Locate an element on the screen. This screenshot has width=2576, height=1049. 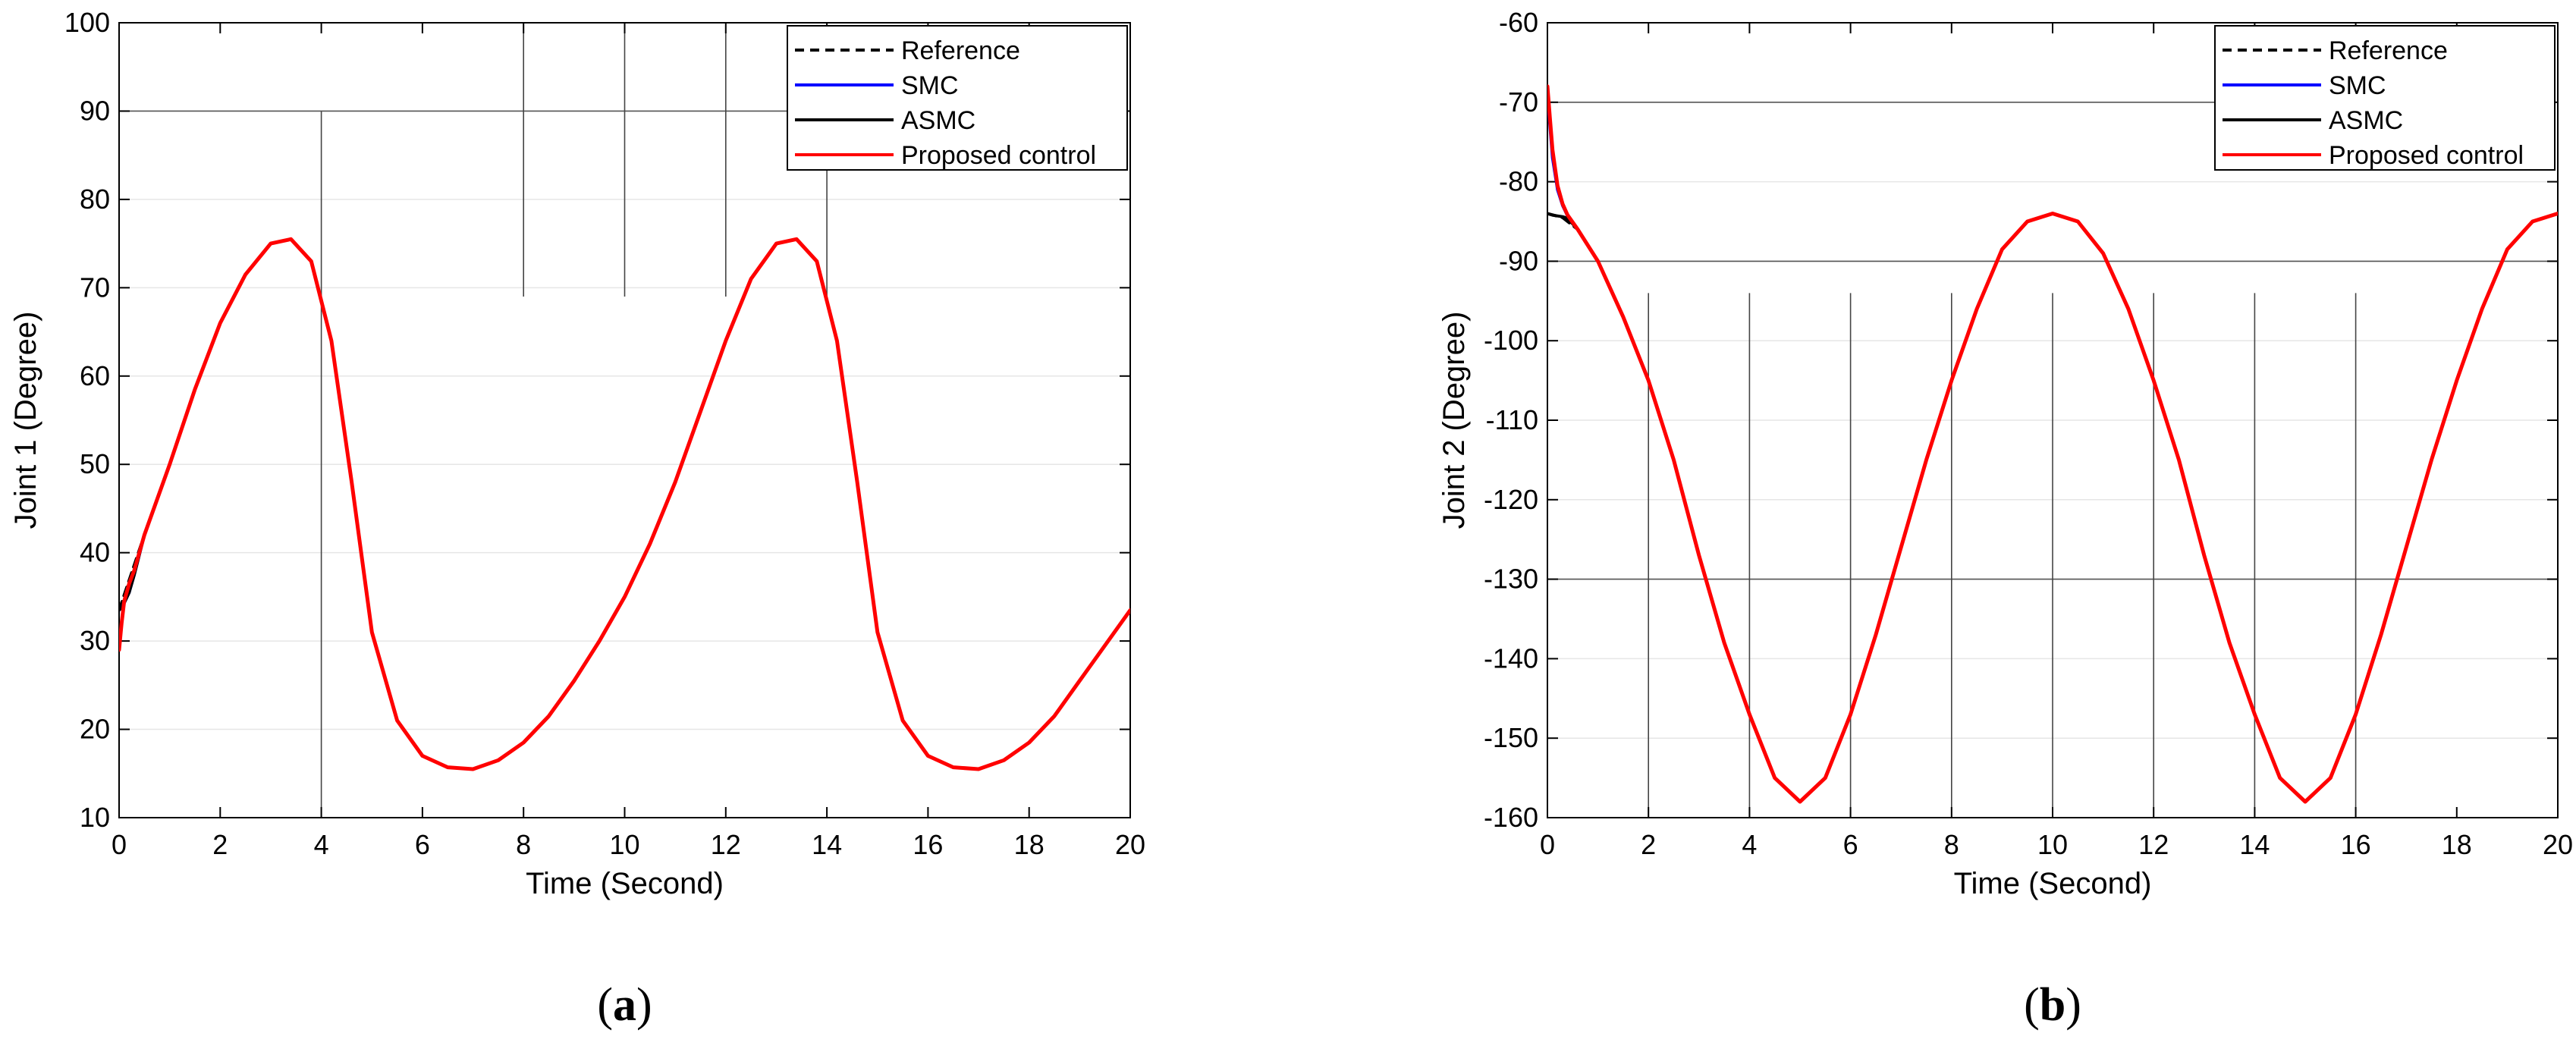
caption-label: a is located at coordinates (624, 1005).